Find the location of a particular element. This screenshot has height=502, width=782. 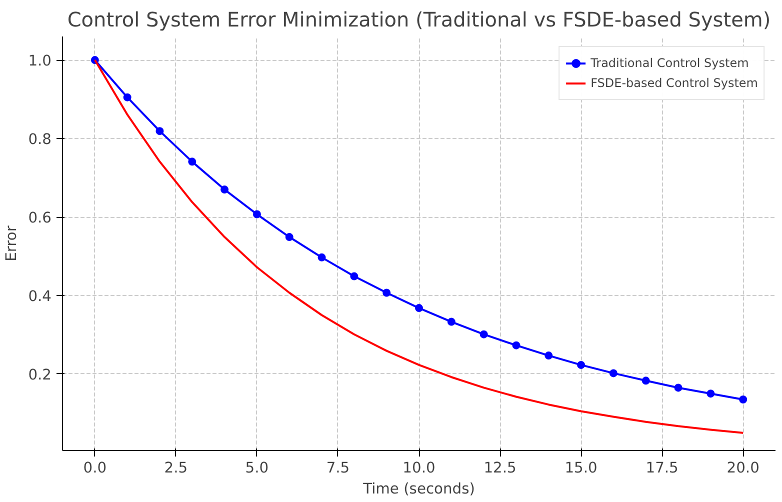

x-tick-label: 15.0 is located at coordinates (581, 468).